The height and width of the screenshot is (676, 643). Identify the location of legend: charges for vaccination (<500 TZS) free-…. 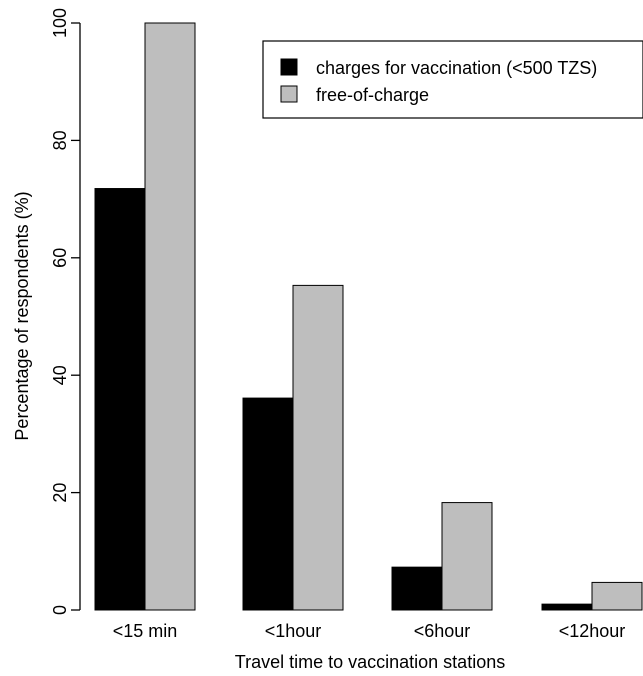
(452, 79).